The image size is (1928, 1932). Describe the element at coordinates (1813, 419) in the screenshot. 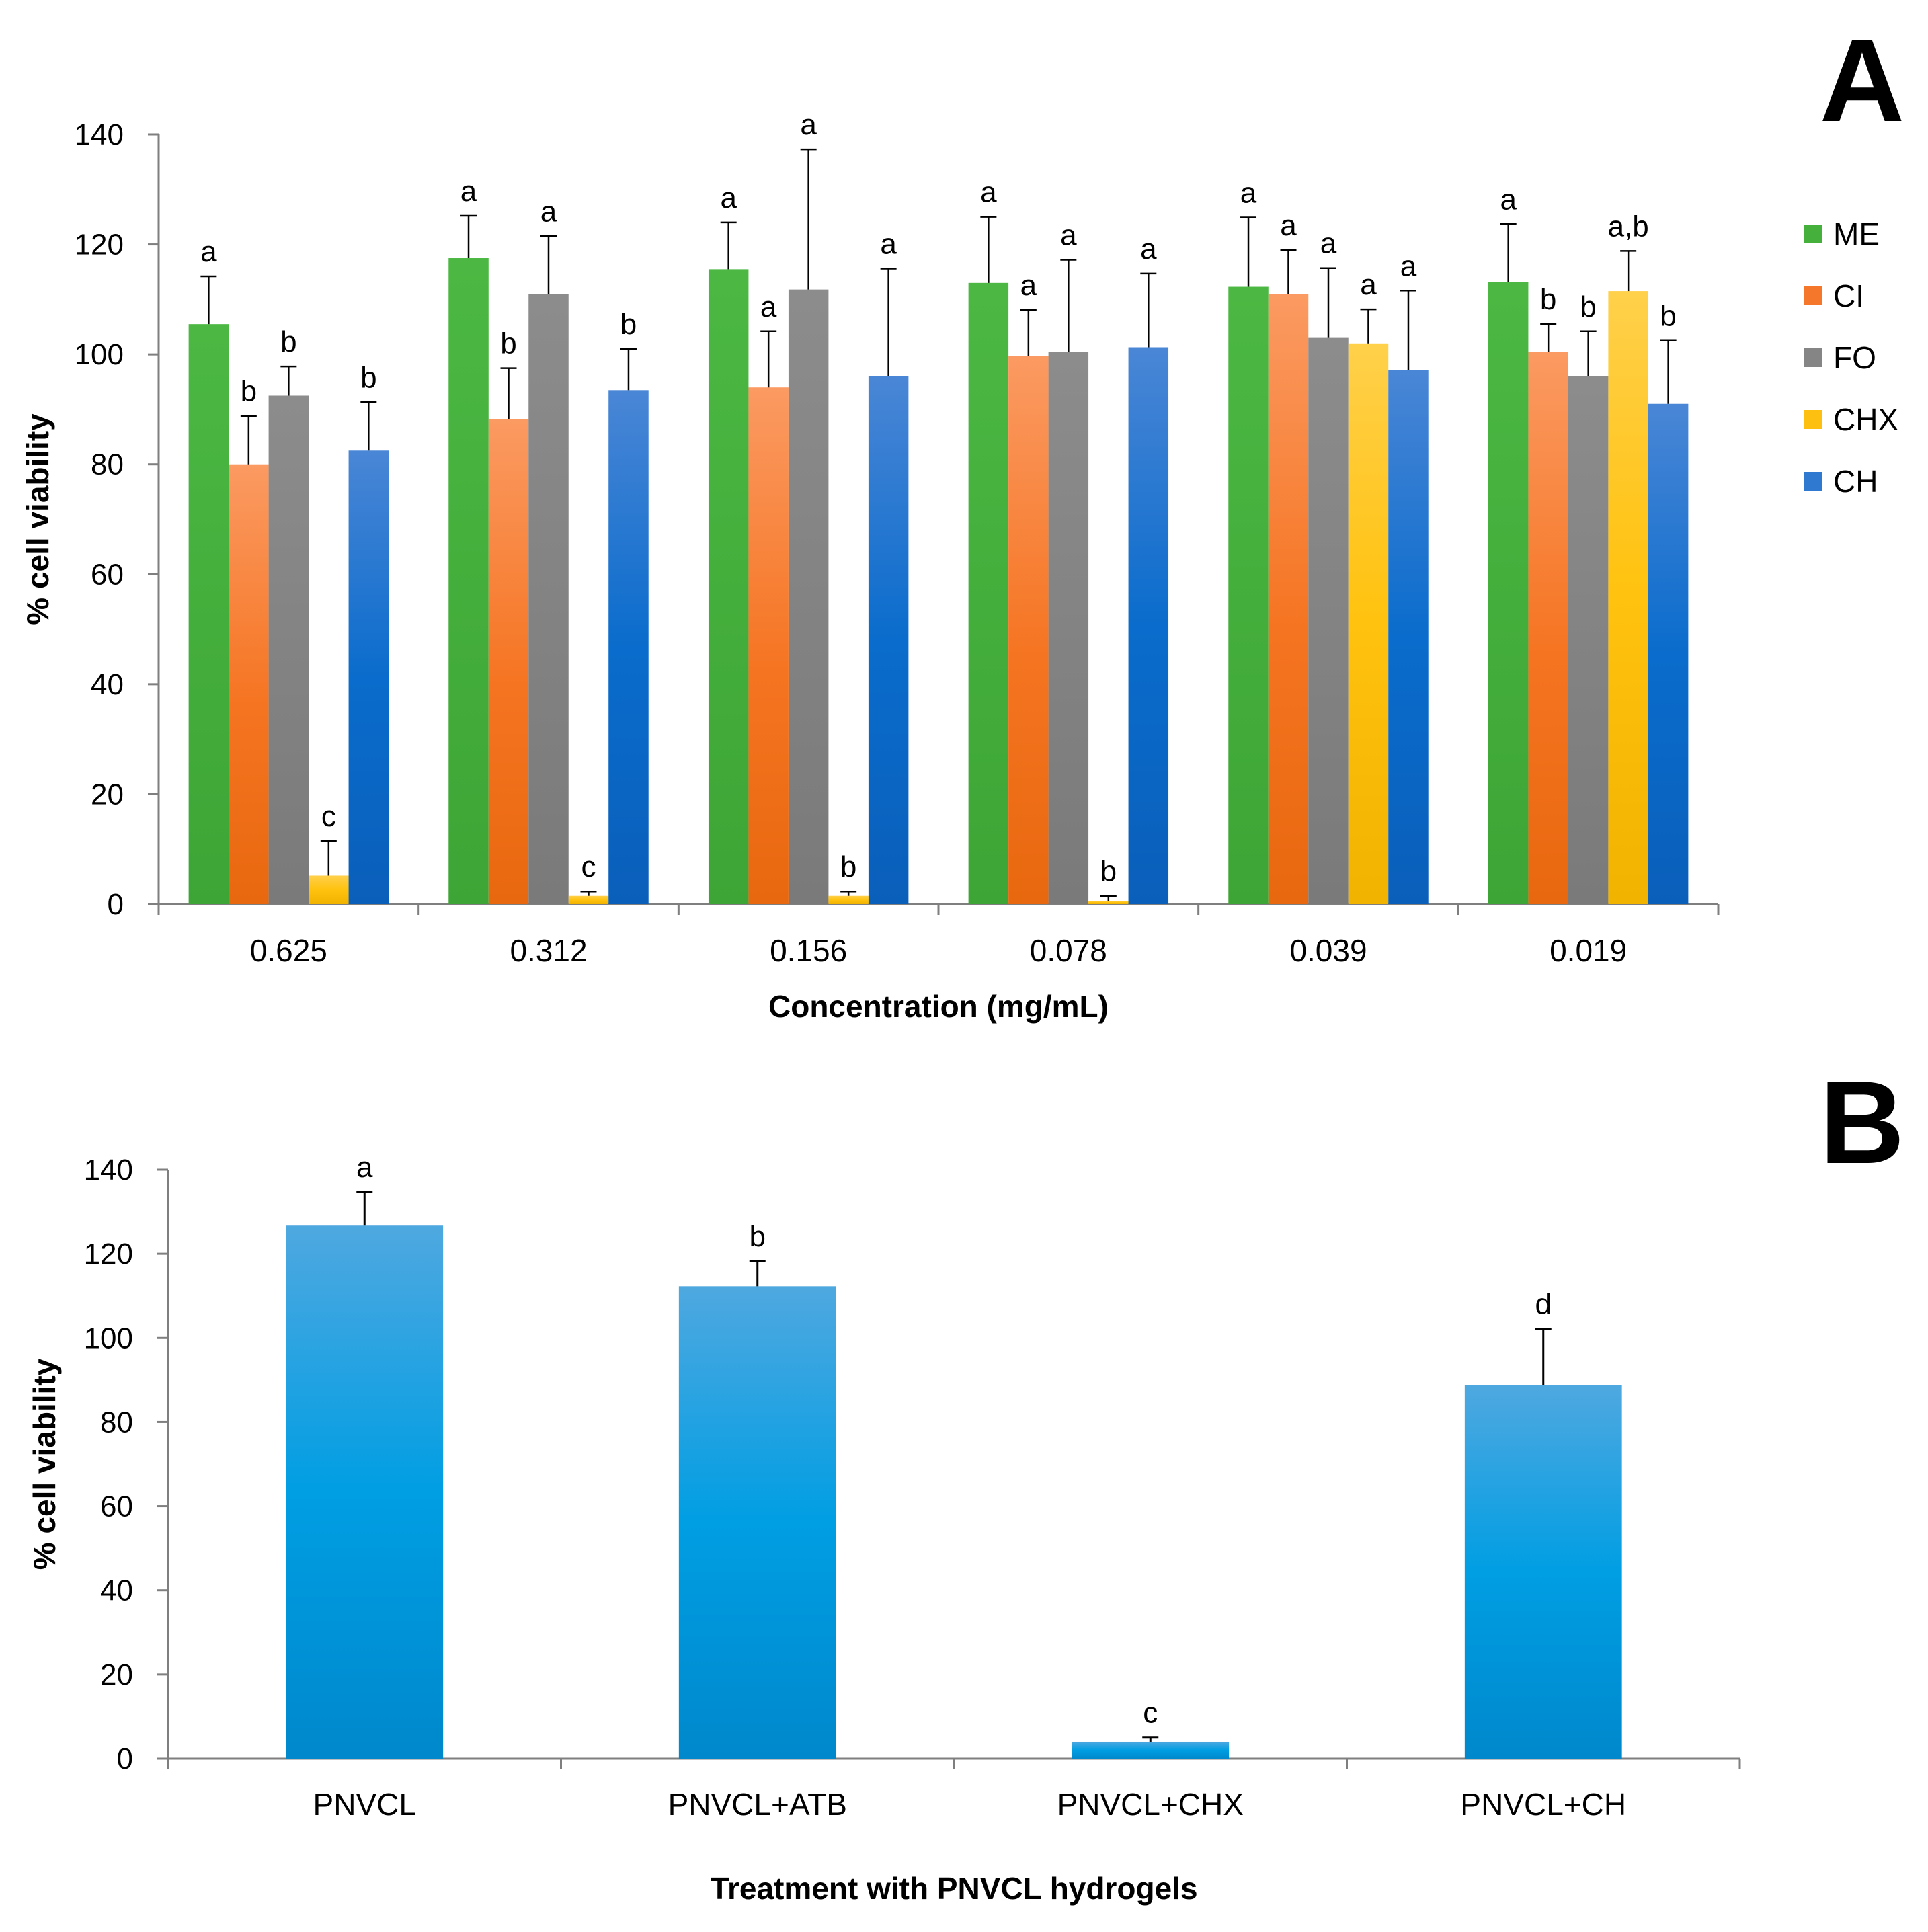

I see `legend-swatch-chx` at that location.